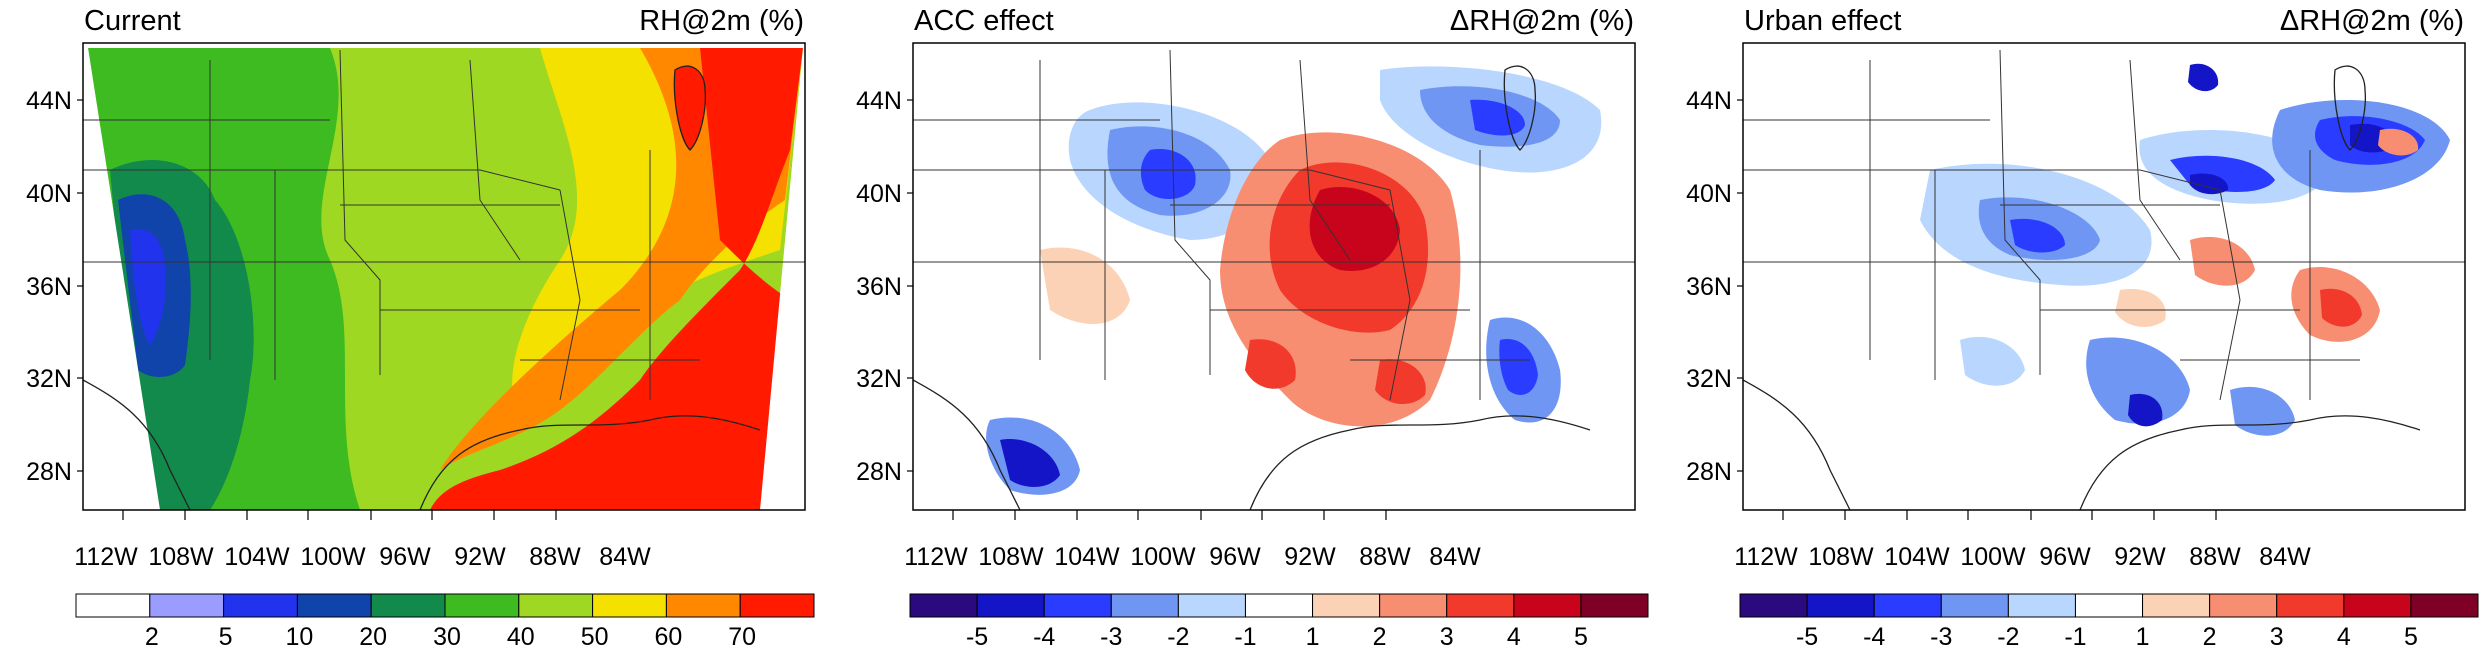  Describe the element at coordinates (1941, 634) in the screenshot. I see `colorbar-label: -3` at that location.